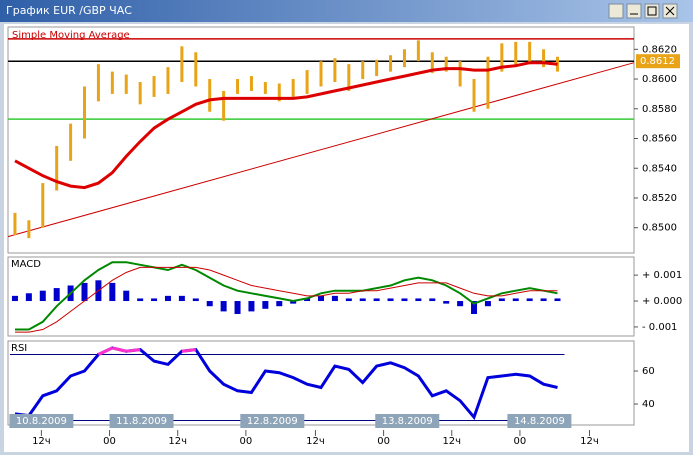  I want to click on panel-label: RSI, so click(19, 348).